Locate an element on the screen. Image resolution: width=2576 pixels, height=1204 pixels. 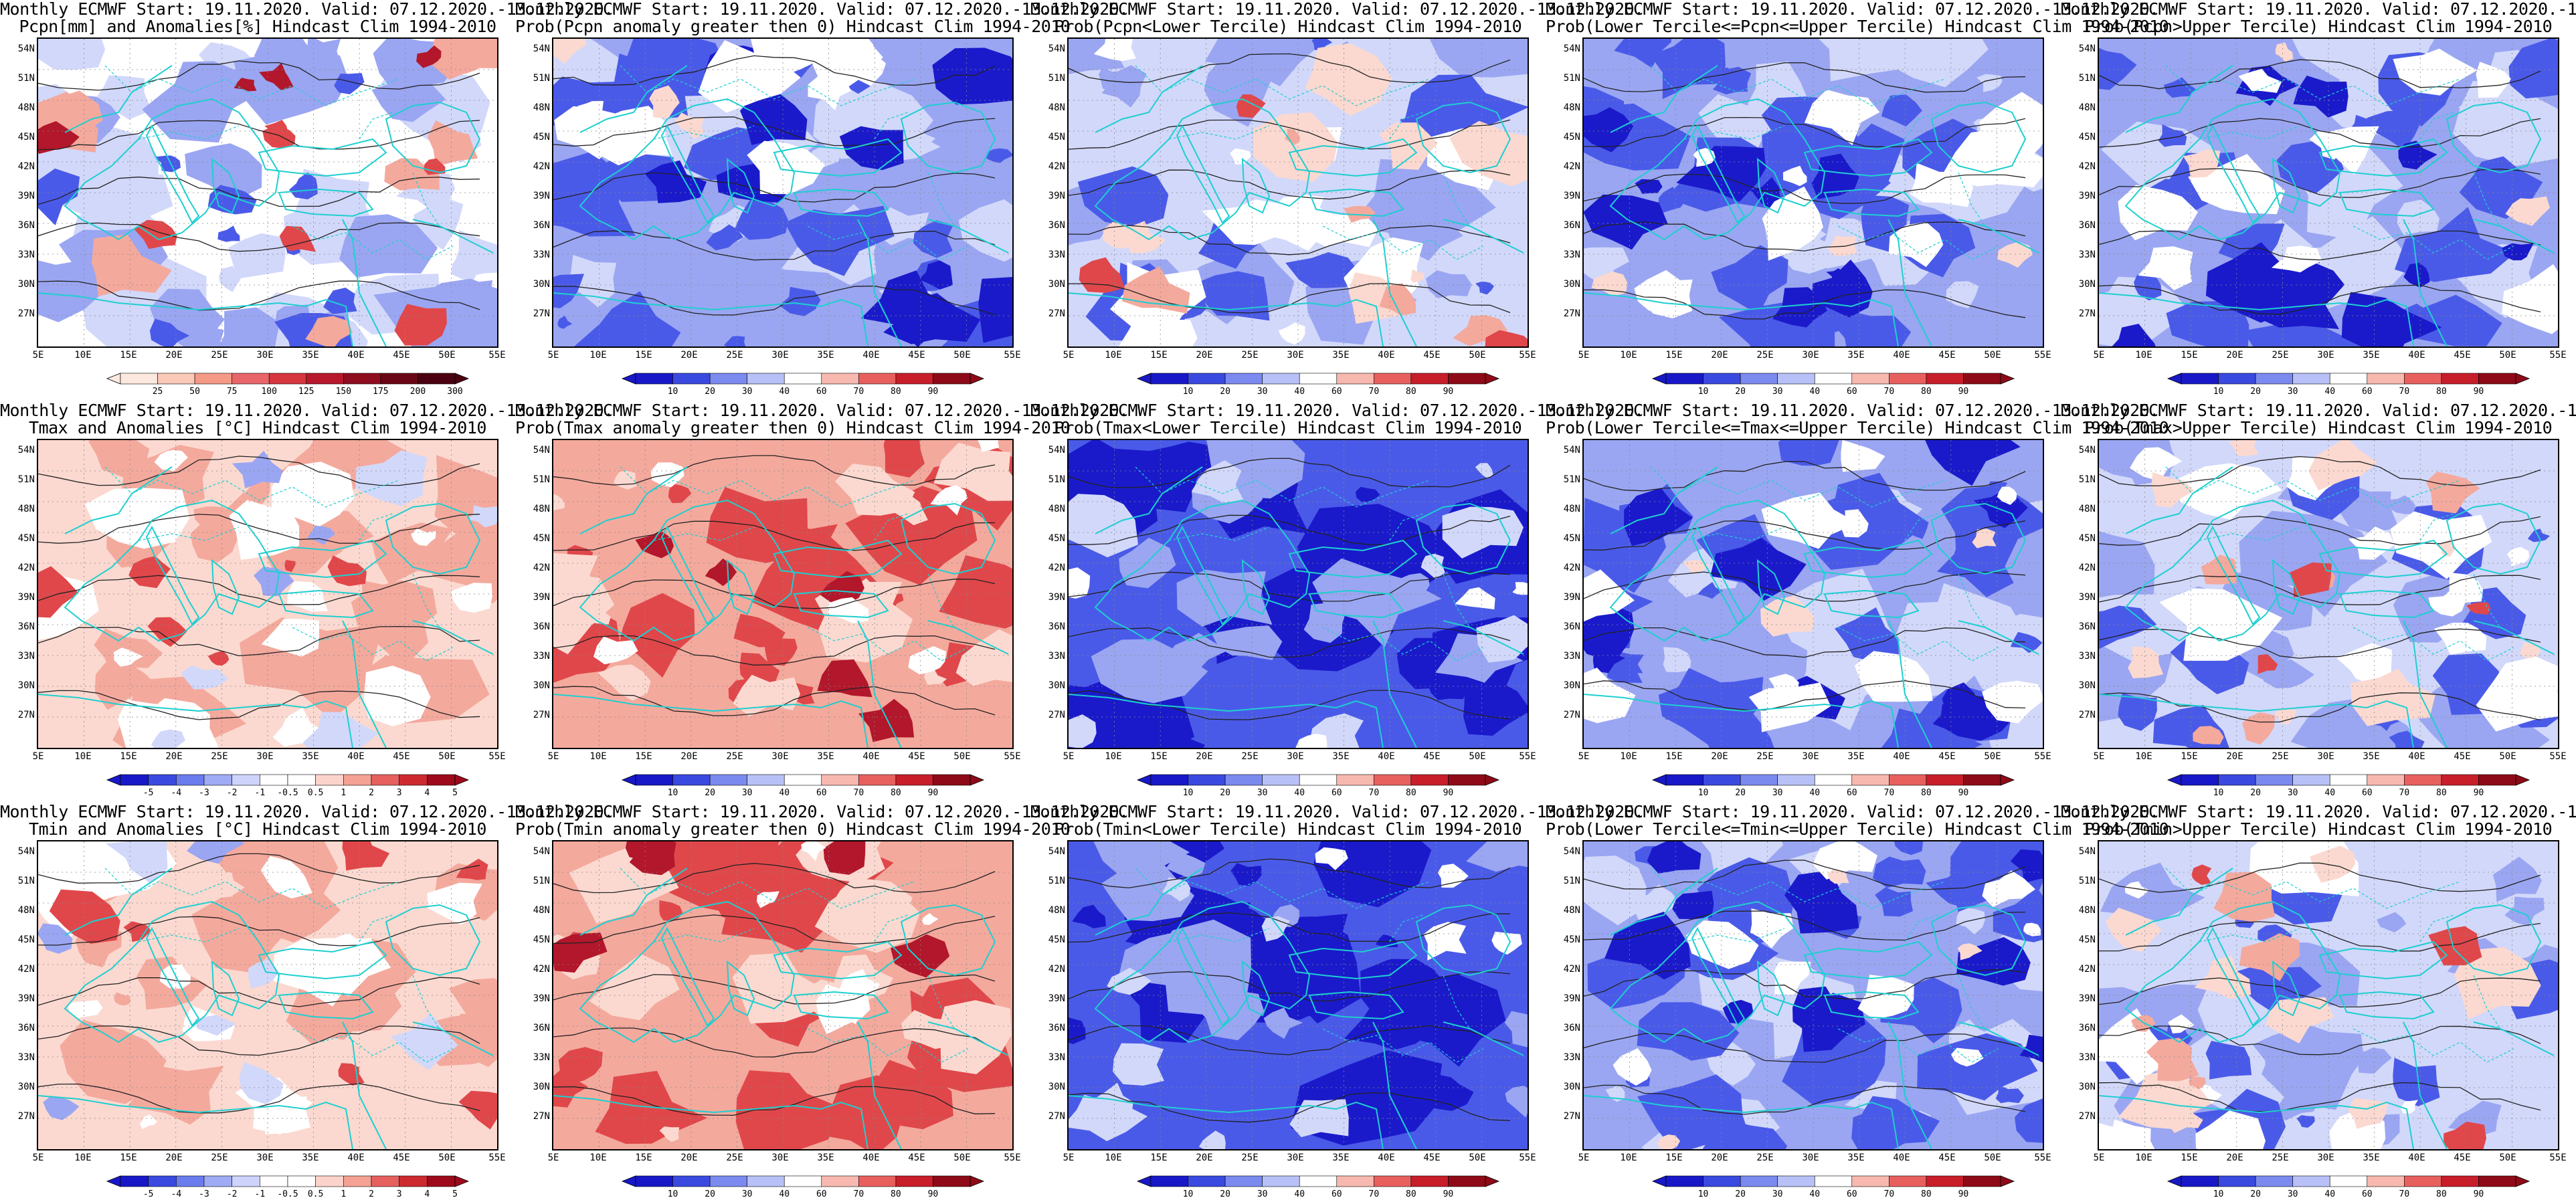
colorbar-tick-label: 5 is located at coordinates (455, 1194).